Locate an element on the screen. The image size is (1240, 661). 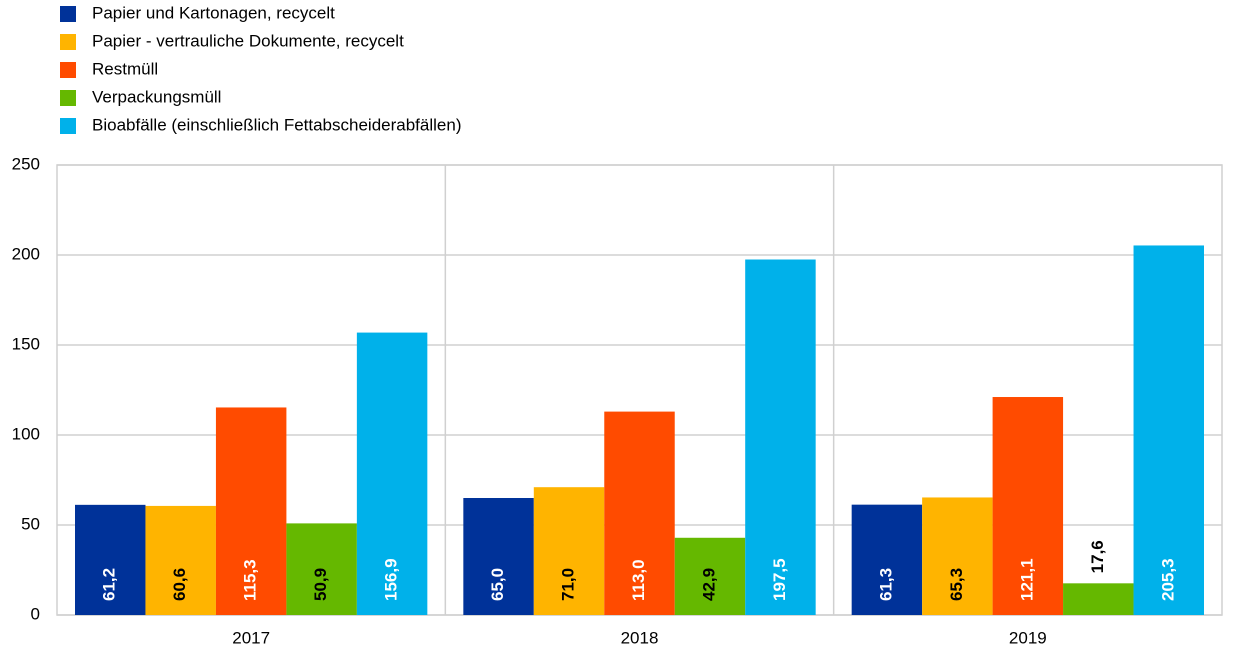
value-label: 113,0 is located at coordinates (638, 580).